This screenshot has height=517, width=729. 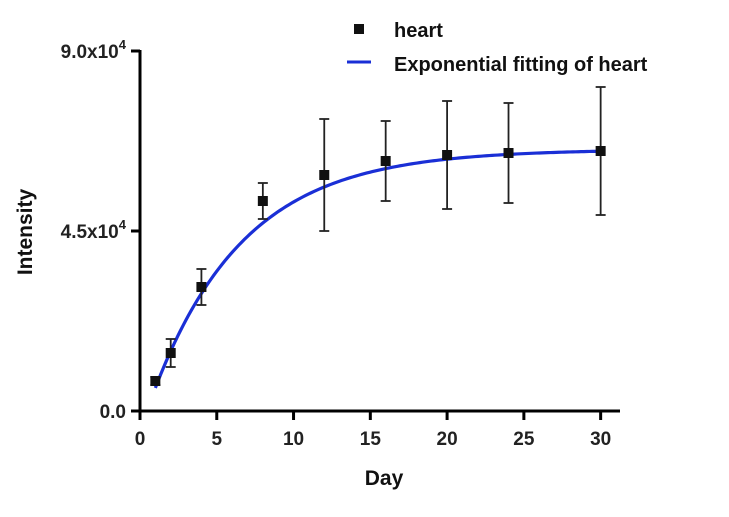 What do you see at coordinates (216, 439) in the screenshot?
I see `x-tick-label: 5` at bounding box center [216, 439].